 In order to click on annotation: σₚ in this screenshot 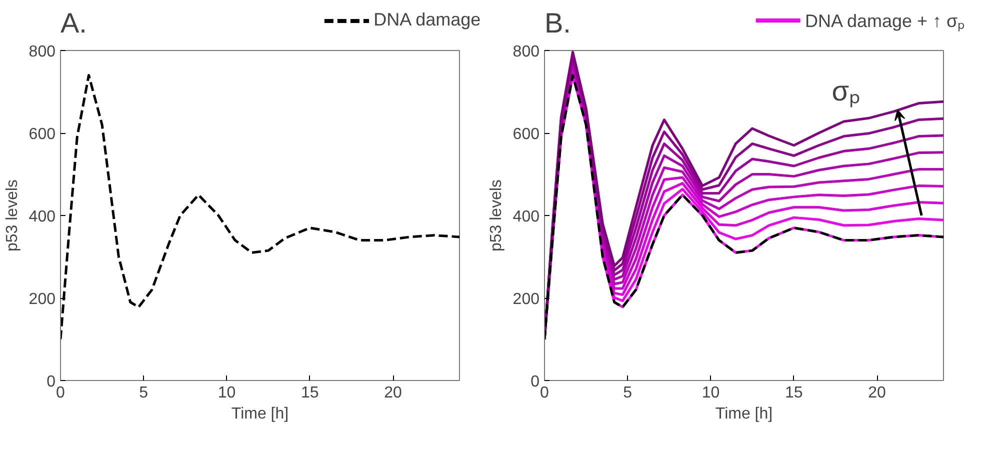, I will do `click(846, 92)`.